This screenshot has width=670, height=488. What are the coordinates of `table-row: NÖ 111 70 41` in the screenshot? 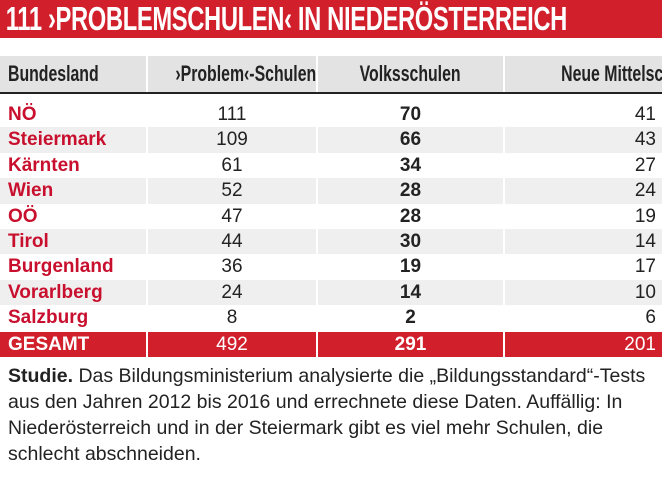 It's located at (331, 115).